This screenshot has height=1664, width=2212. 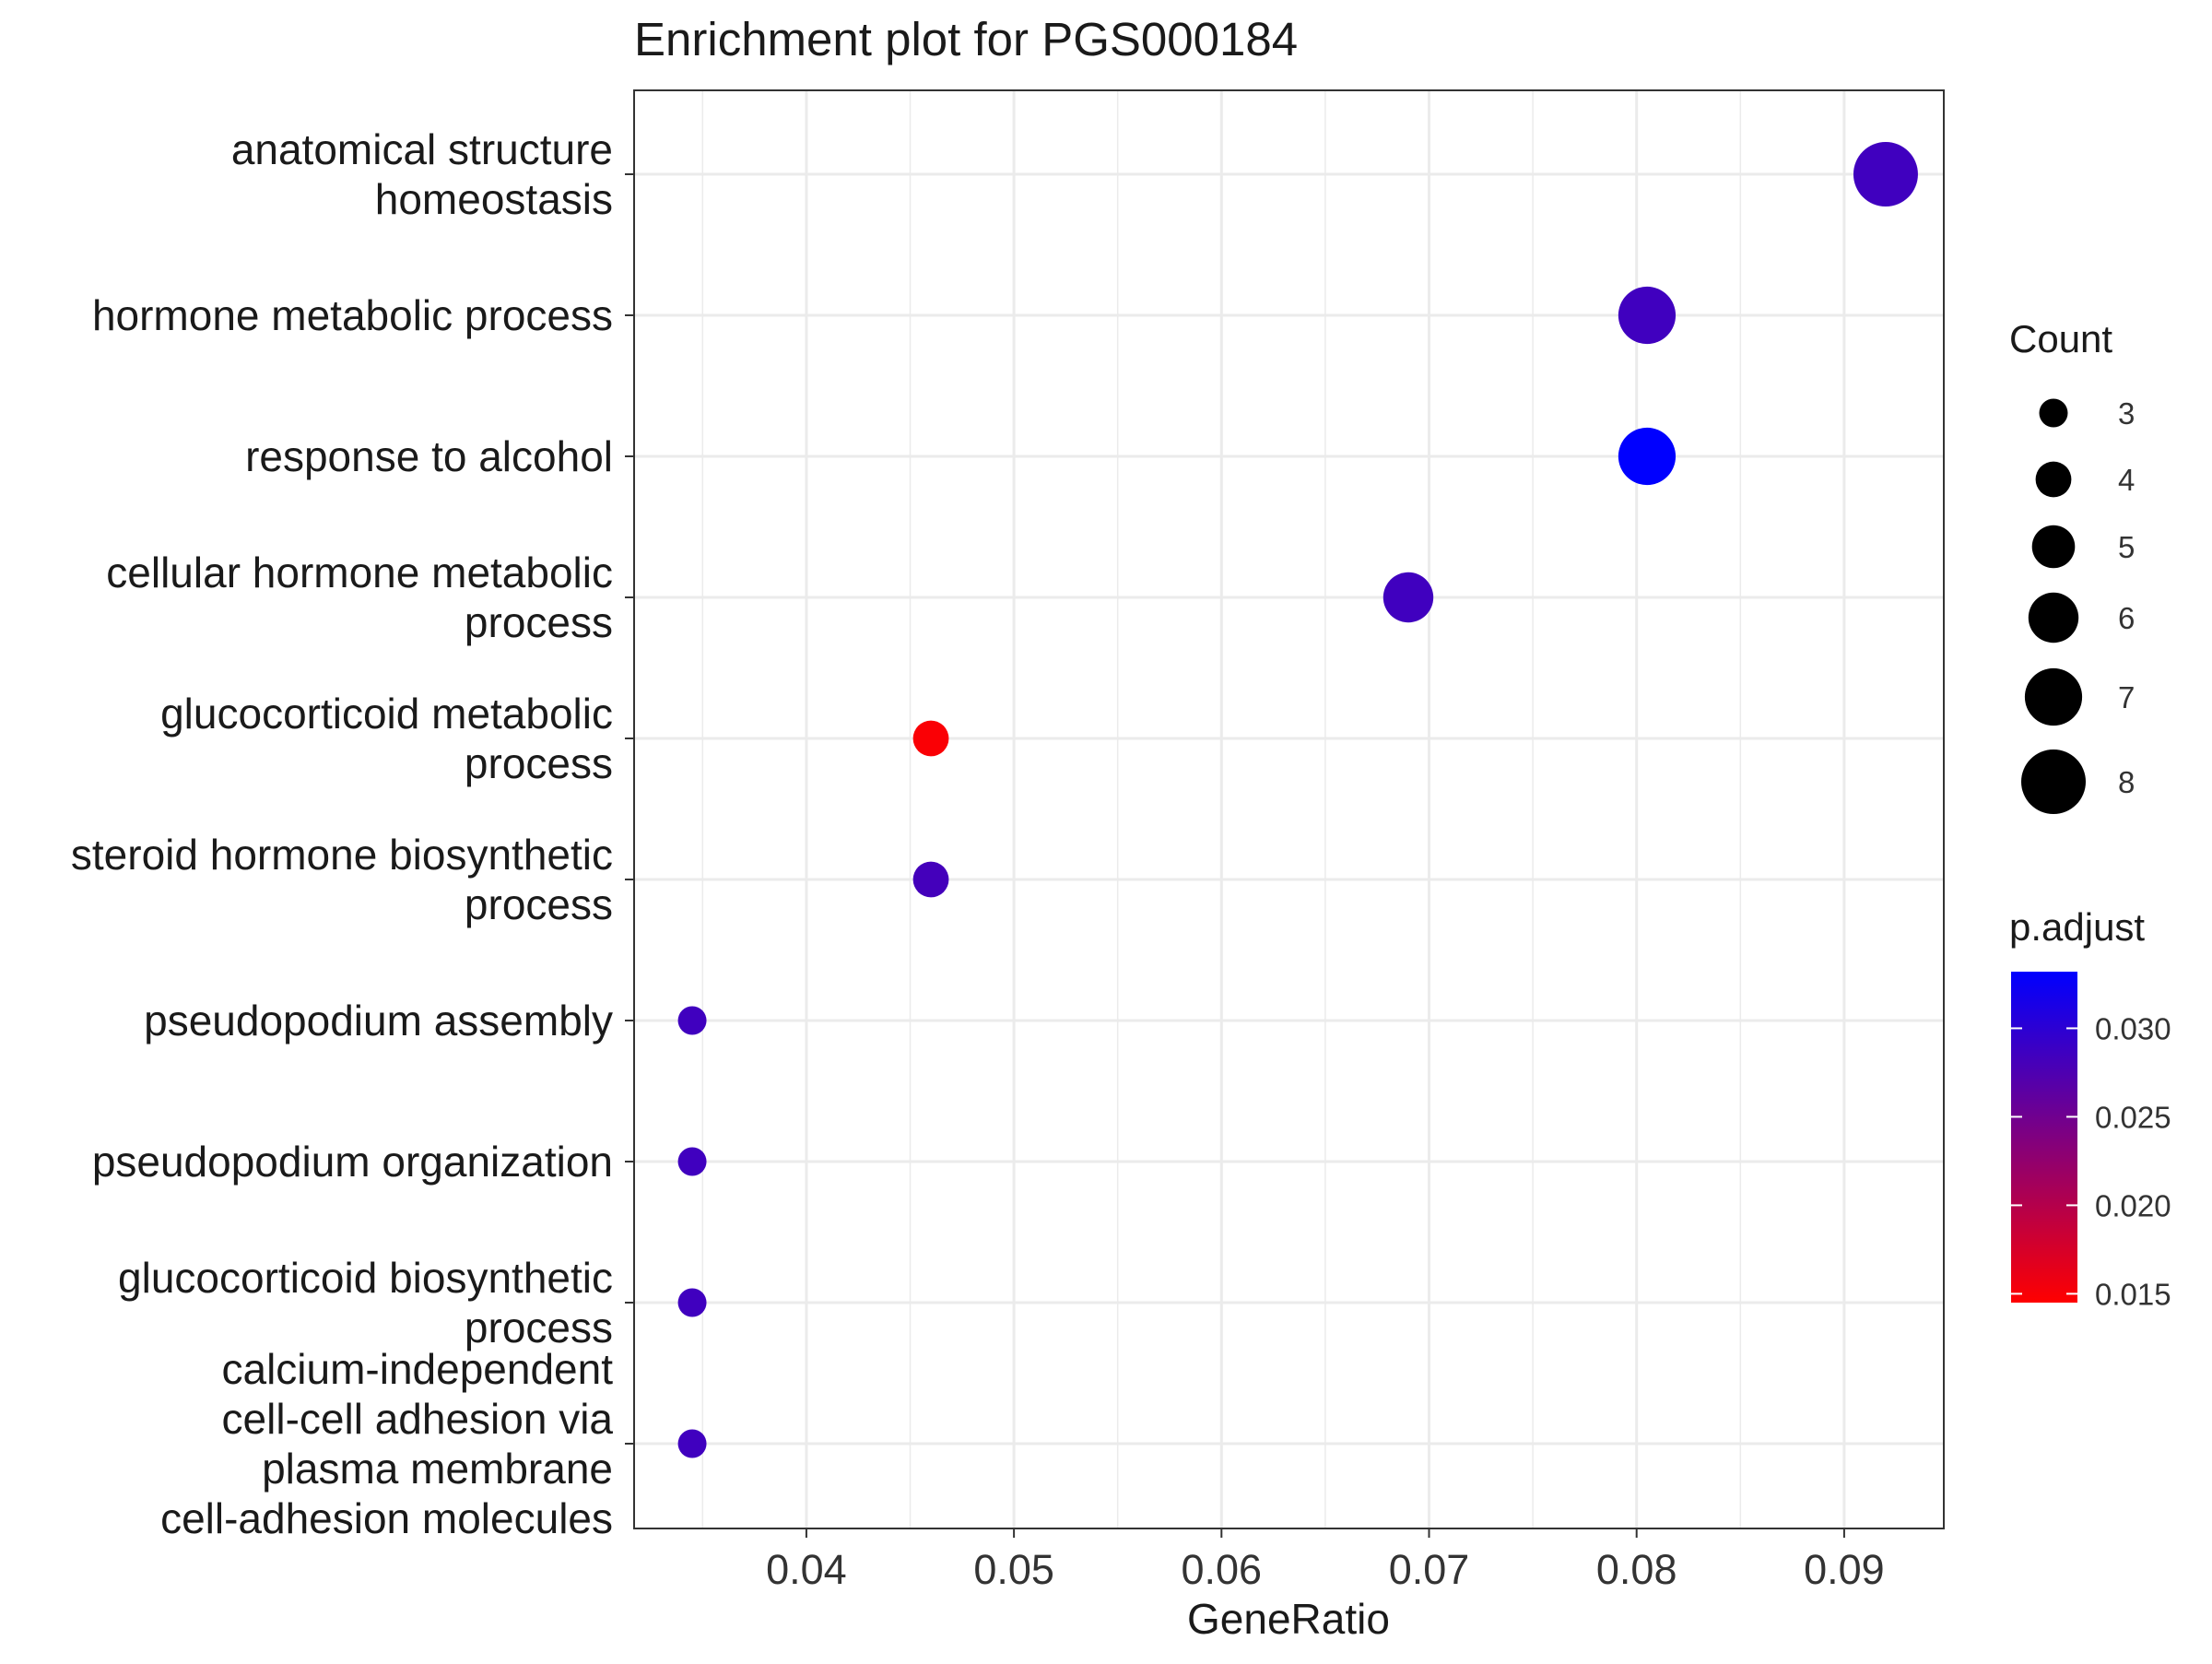 I want to click on y-tick-label-line: cell-adhesion molecules, so click(x=386, y=1518).